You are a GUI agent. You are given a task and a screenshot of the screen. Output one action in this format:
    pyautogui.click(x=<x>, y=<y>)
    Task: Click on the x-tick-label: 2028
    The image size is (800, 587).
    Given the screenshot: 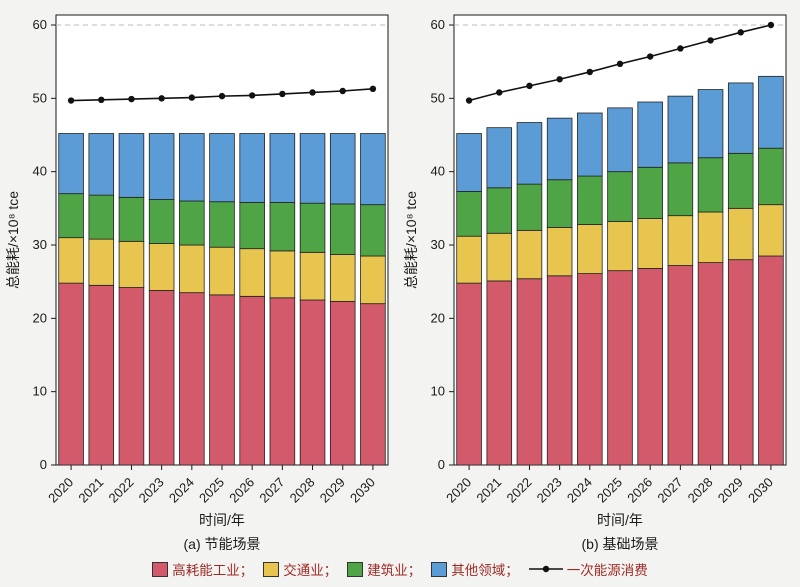 What is the action you would take?
    pyautogui.click(x=700, y=490)
    